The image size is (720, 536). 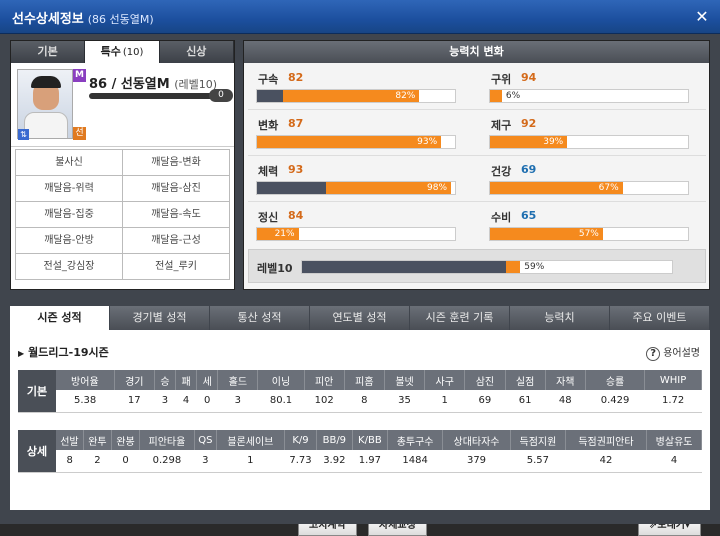 I want to click on swap-icon: ⇅, so click(x=23, y=134).